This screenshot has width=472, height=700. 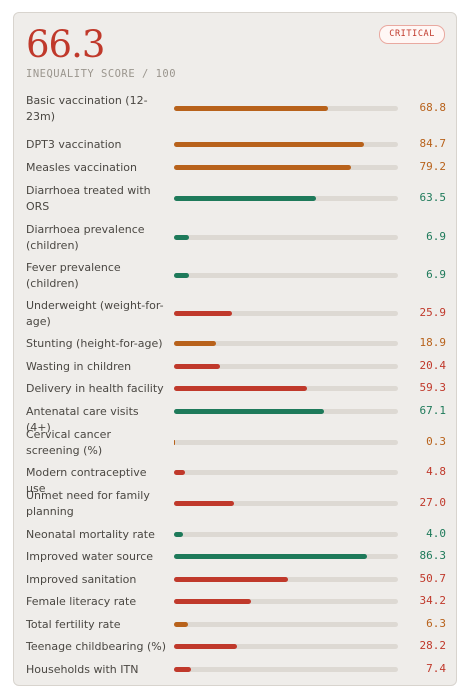 I want to click on indicator-label: Diarrhoea prevalence (children), so click(x=85, y=237).